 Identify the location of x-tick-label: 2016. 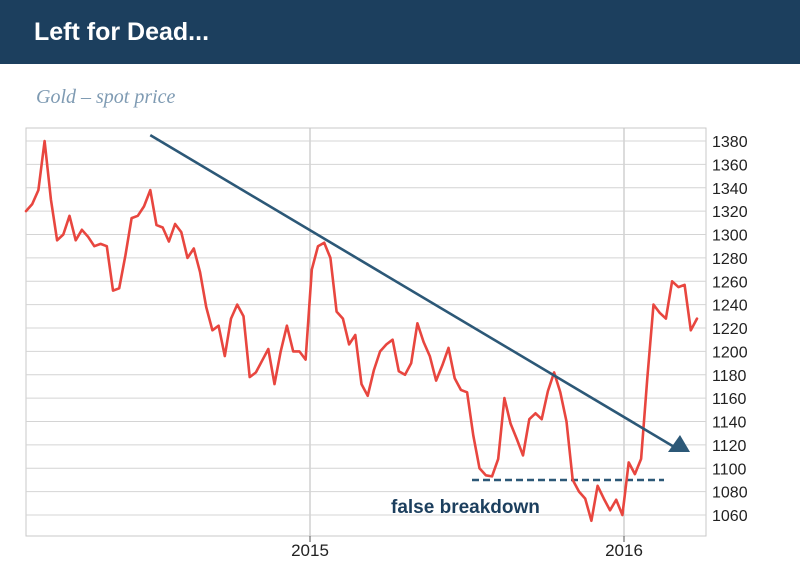
(624, 550).